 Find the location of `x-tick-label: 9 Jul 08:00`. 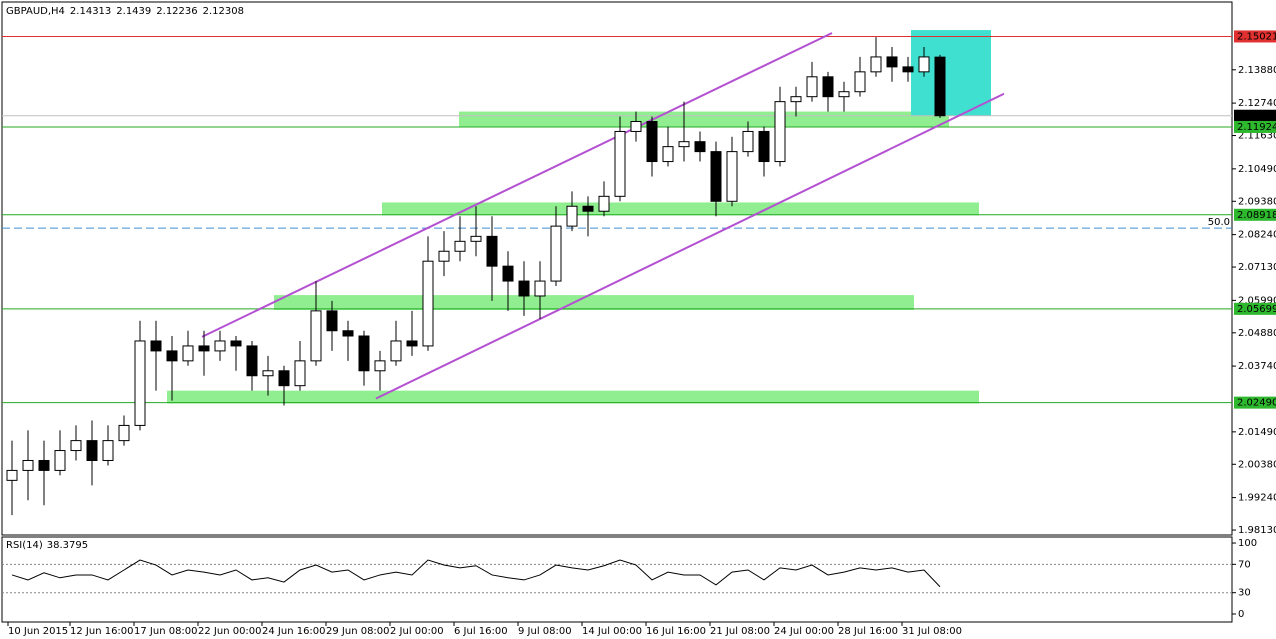

x-tick-label: 9 Jul 08:00 is located at coordinates (545, 631).